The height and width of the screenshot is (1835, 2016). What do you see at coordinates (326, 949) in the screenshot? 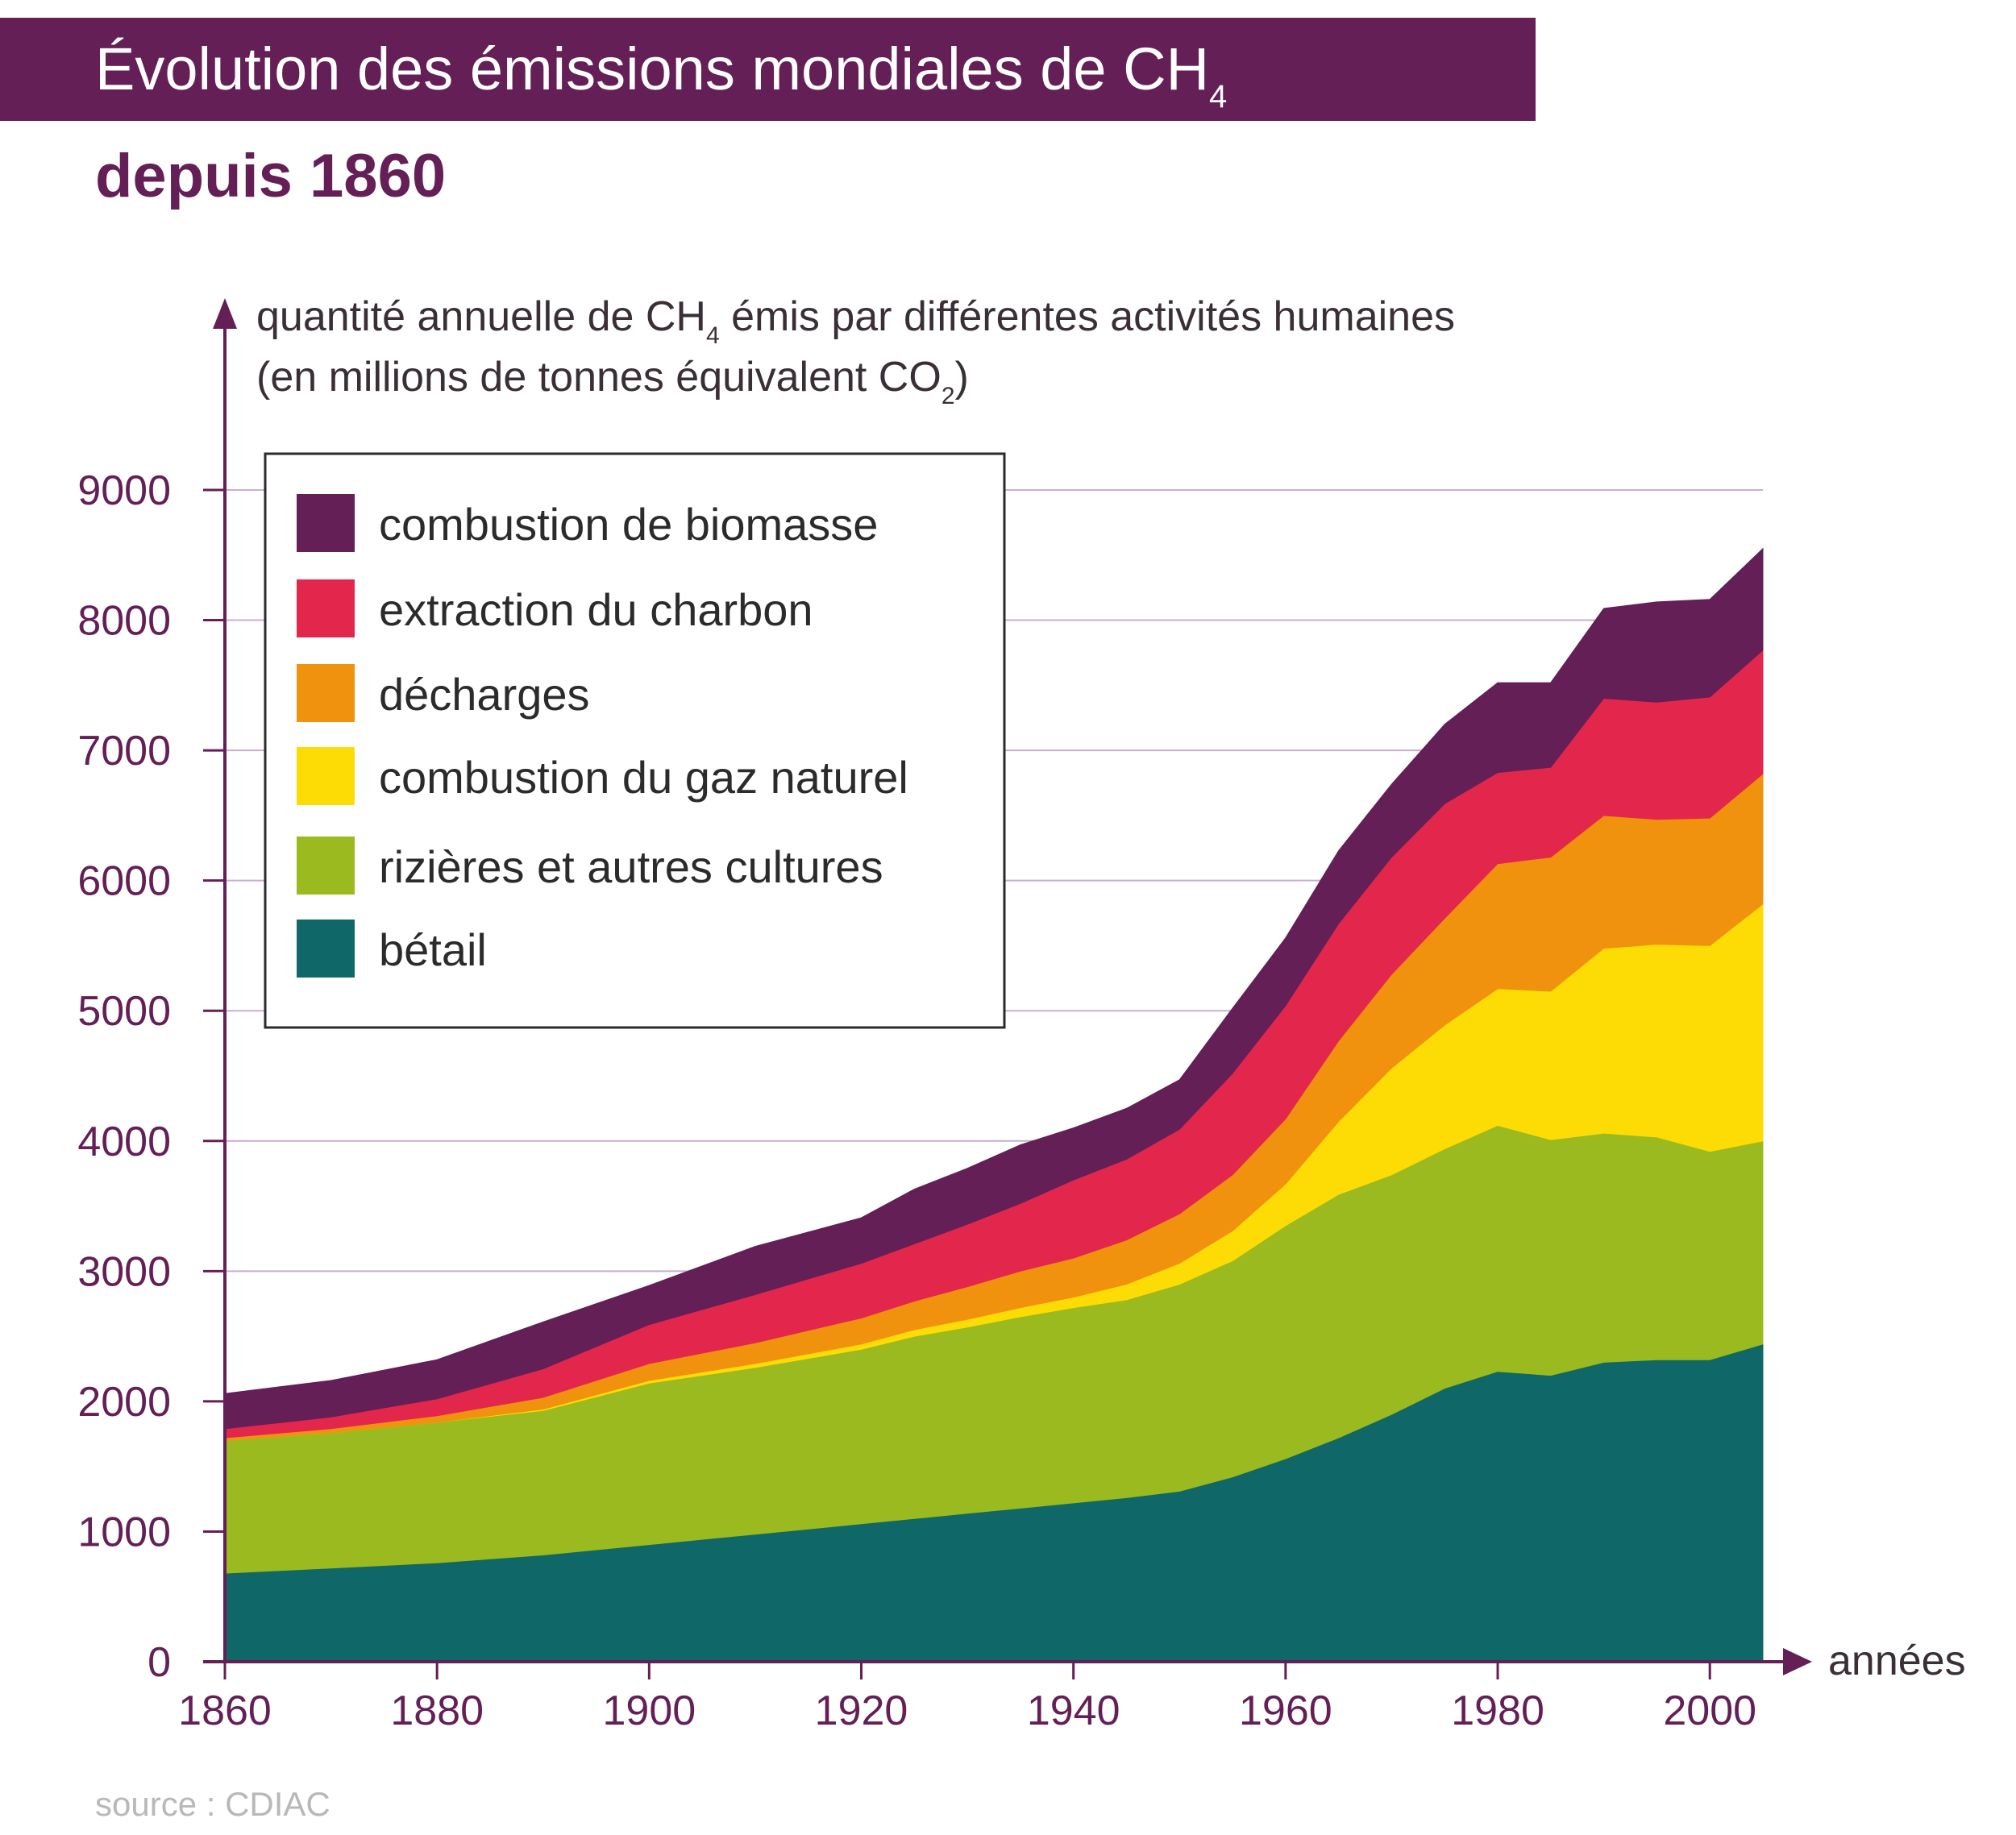
I see `legend-swatch-betail` at bounding box center [326, 949].